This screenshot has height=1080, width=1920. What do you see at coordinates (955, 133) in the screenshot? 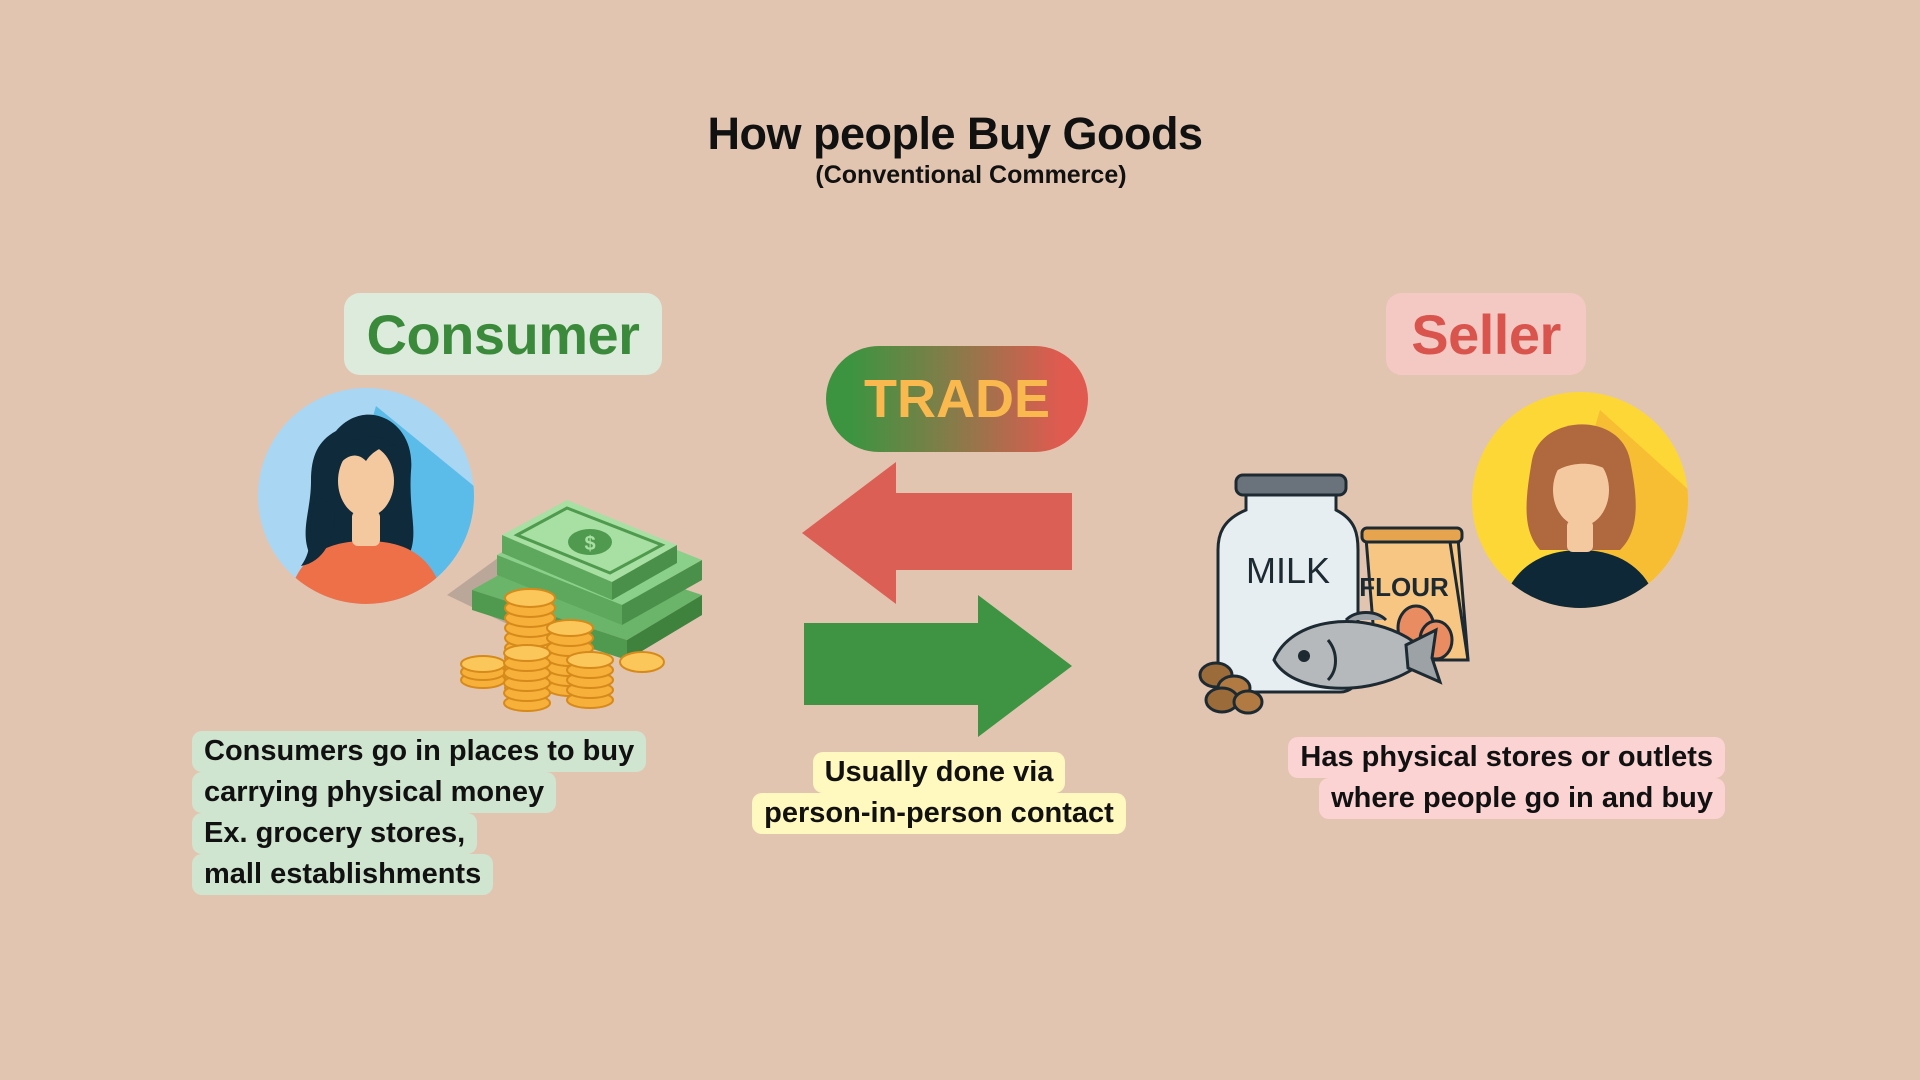
I see `page-title: How people Buy Goods` at bounding box center [955, 133].